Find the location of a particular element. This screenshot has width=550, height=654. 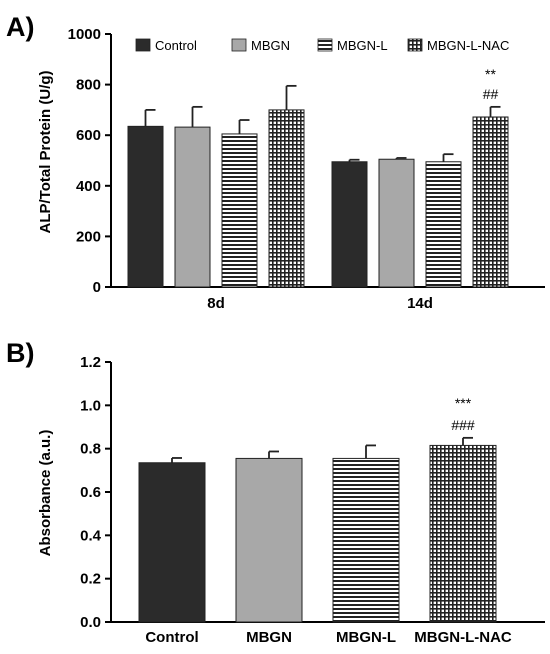

y-tick-label: 0.8 is located at coordinates (90, 449).